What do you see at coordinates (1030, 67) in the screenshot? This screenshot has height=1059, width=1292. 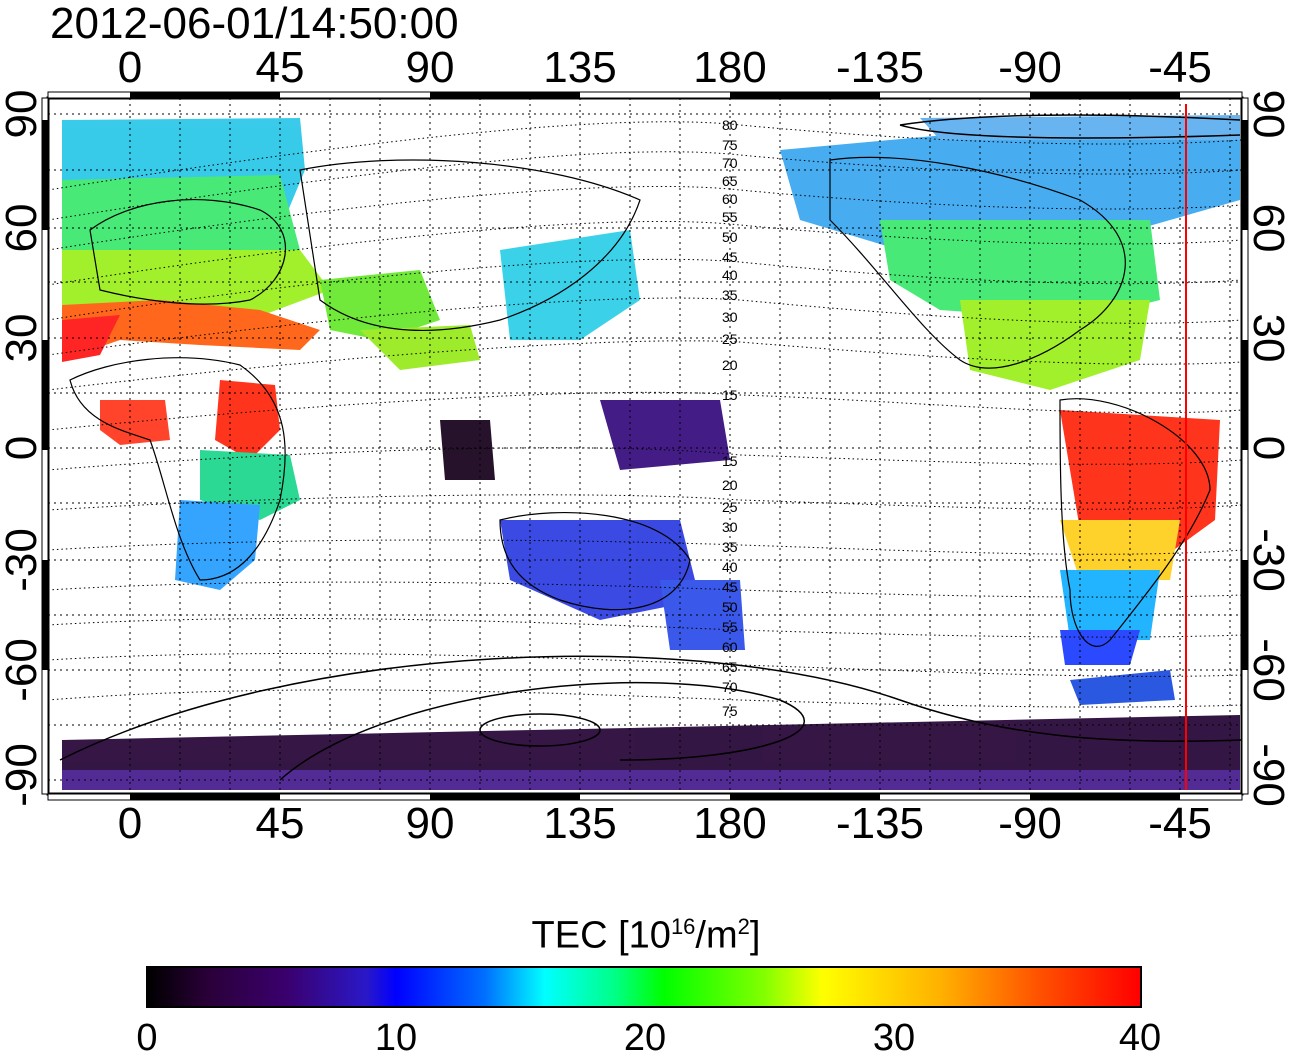 I see `lon-tick-top: -90` at bounding box center [1030, 67].